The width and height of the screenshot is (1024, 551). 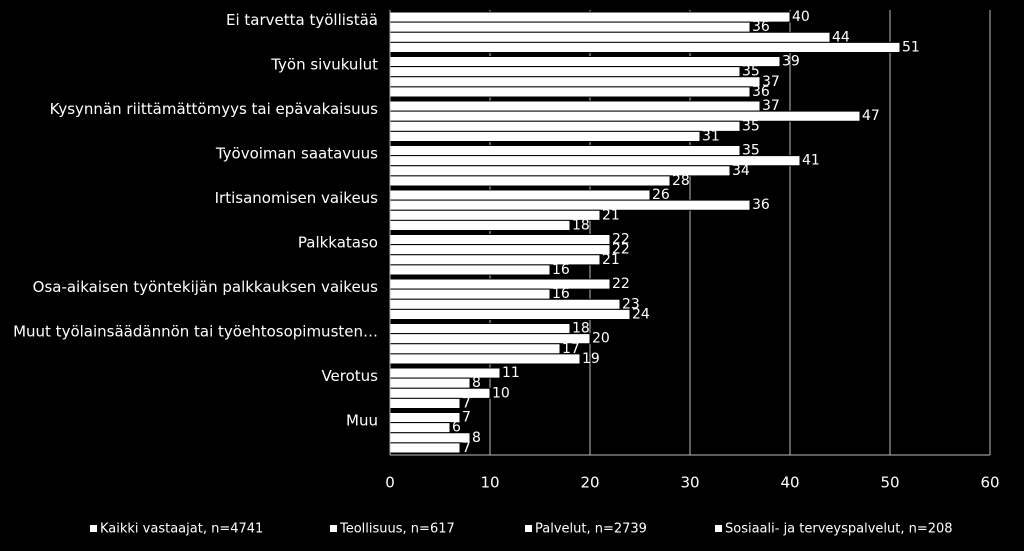 What do you see at coordinates (591, 359) in the screenshot?
I see `value-label: 19` at bounding box center [591, 359].